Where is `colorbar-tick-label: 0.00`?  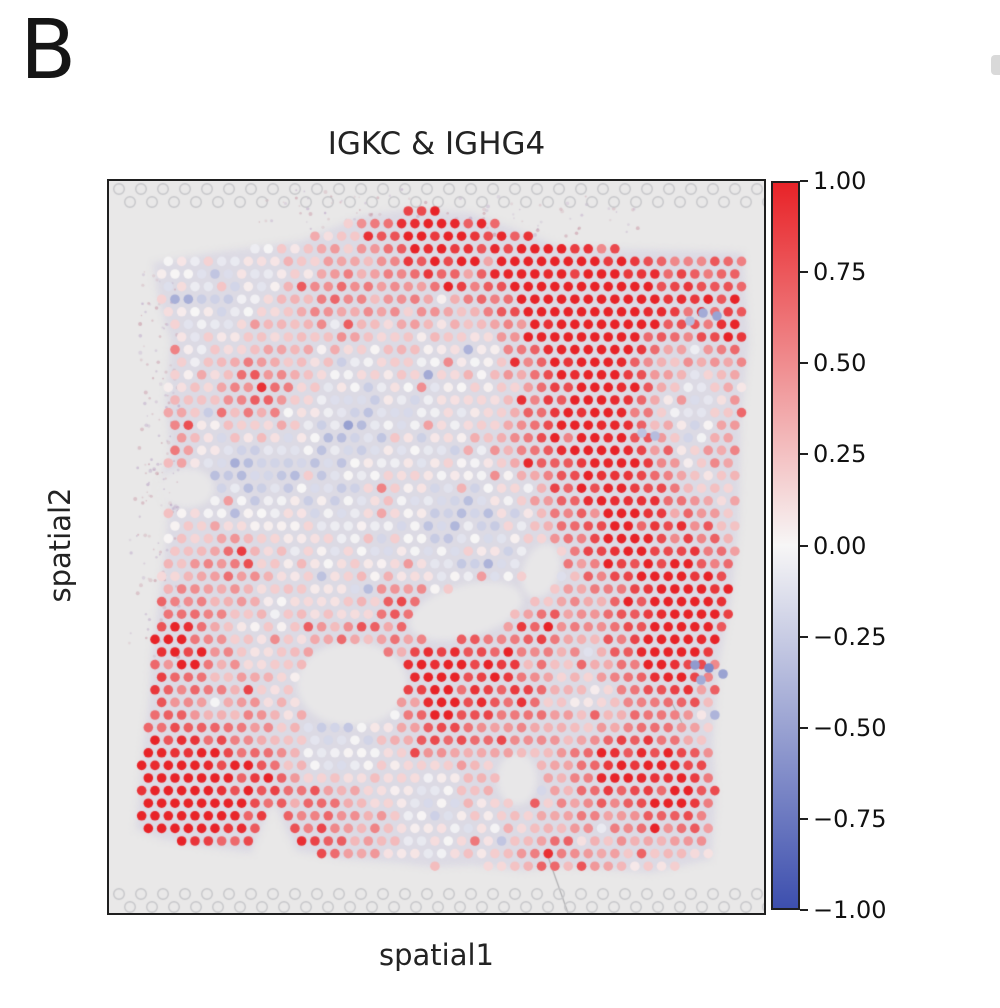 colorbar-tick-label: 0.00 is located at coordinates (840, 545).